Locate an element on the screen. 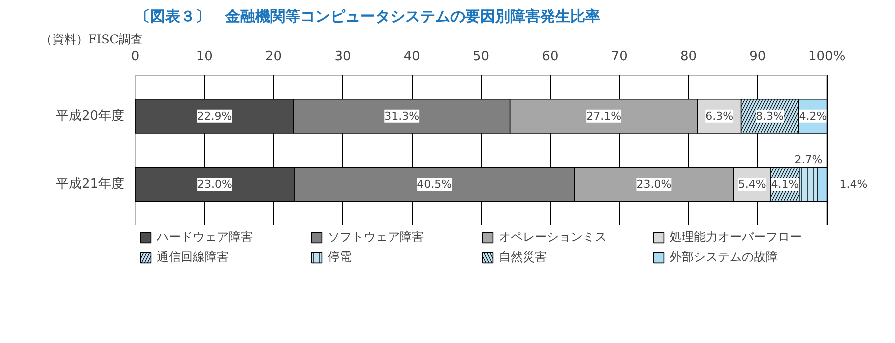  legend-label: 自然災害 is located at coordinates (523, 257).